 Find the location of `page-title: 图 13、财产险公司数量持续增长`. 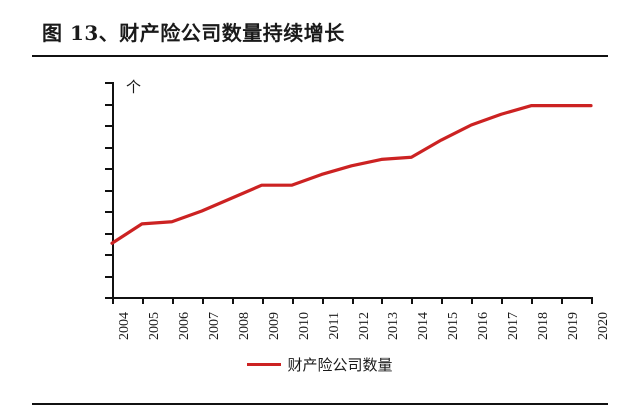

page-title: 图 13、财产险公司数量持续增长 is located at coordinates (193, 33).